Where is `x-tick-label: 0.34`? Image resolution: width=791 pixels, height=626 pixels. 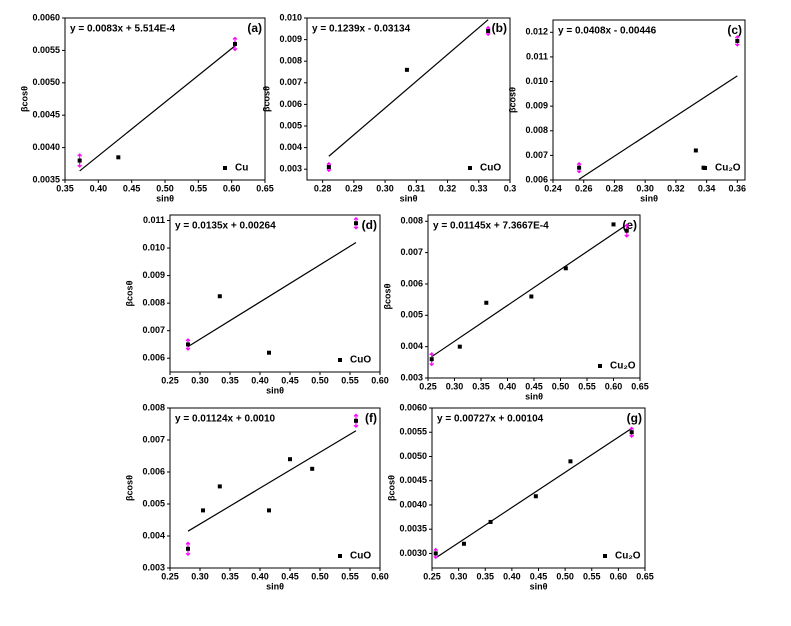
x-tick-label: 0.34 is located at coordinates (707, 188).